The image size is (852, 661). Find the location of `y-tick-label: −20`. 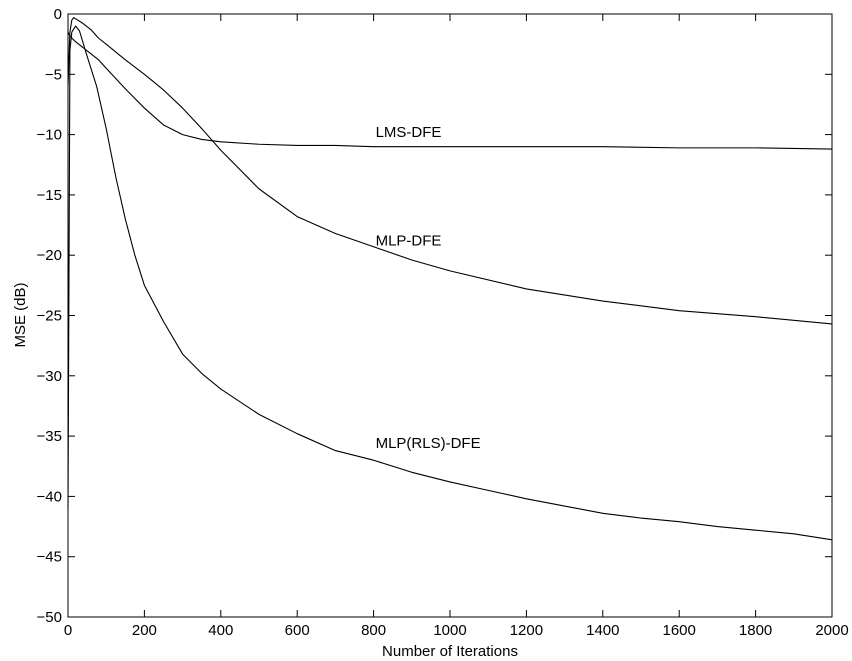

y-tick-label: −20 is located at coordinates (49, 255).